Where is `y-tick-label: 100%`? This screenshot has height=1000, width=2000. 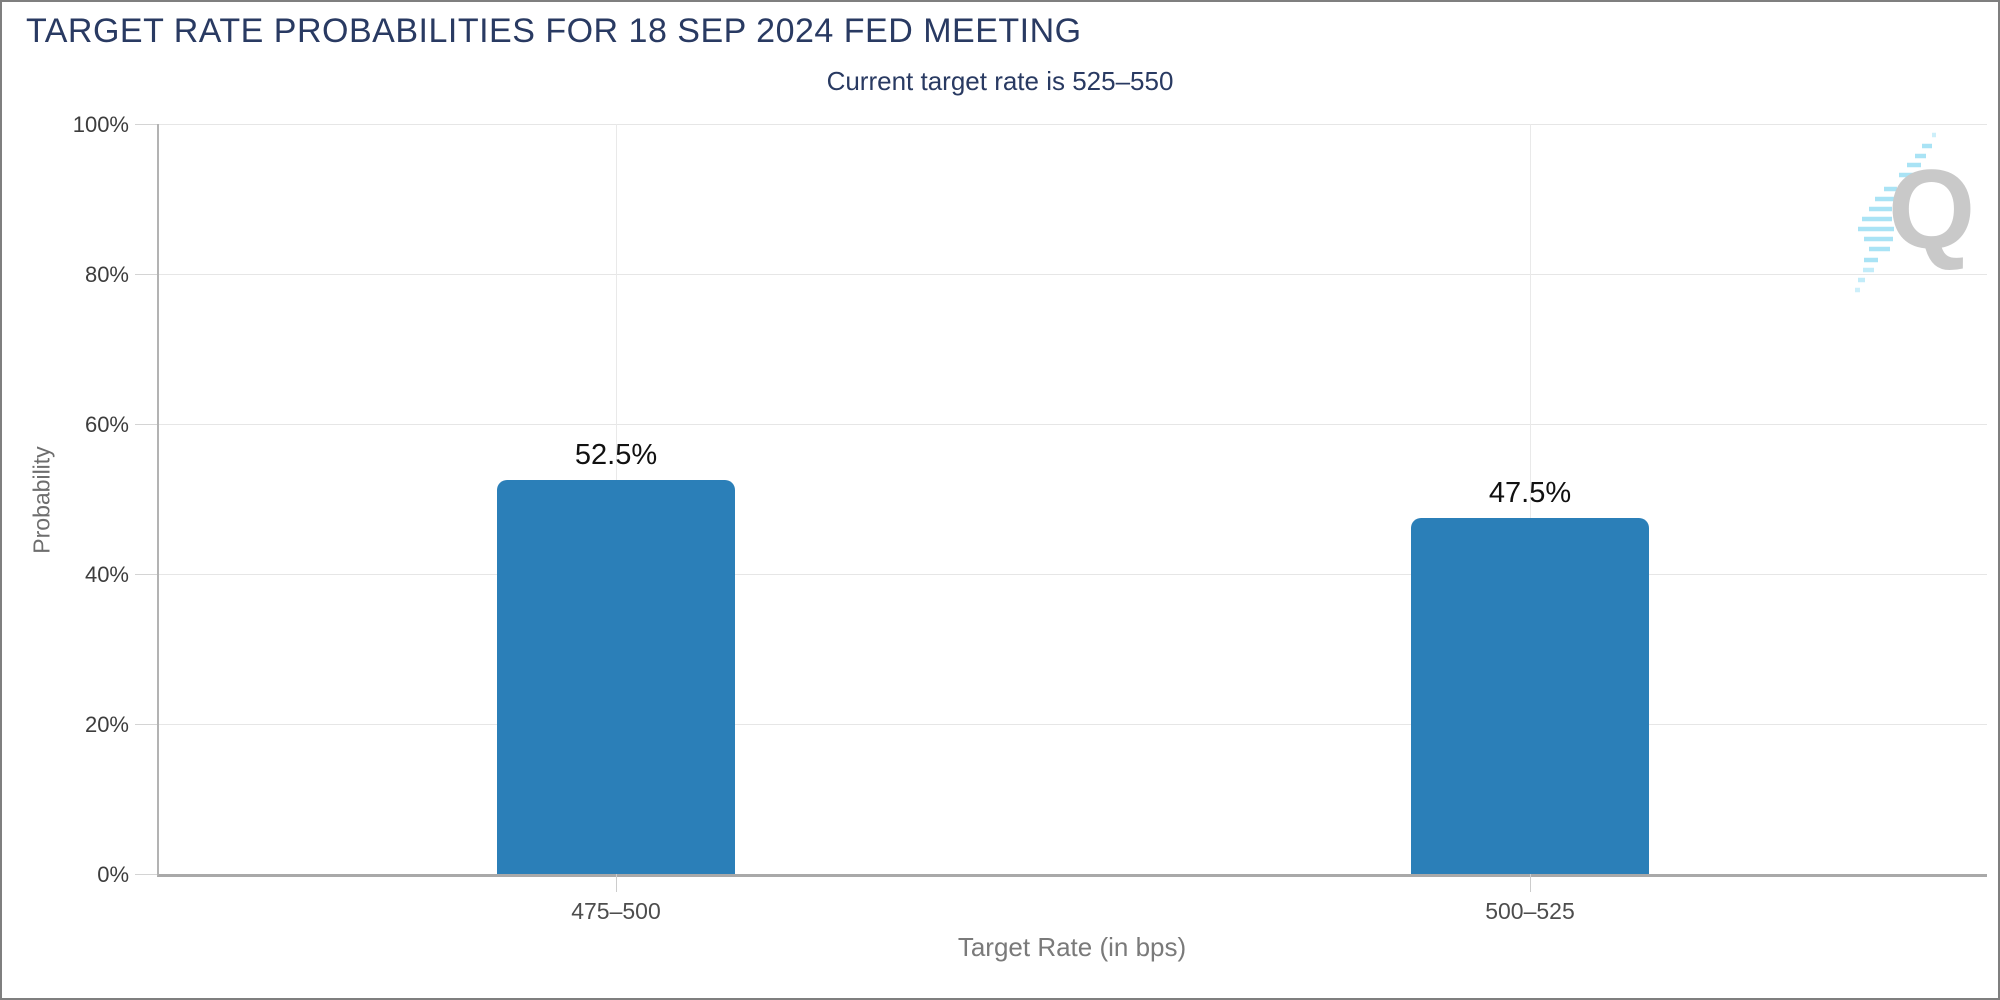
y-tick-label: 100% is located at coordinates (100, 124).